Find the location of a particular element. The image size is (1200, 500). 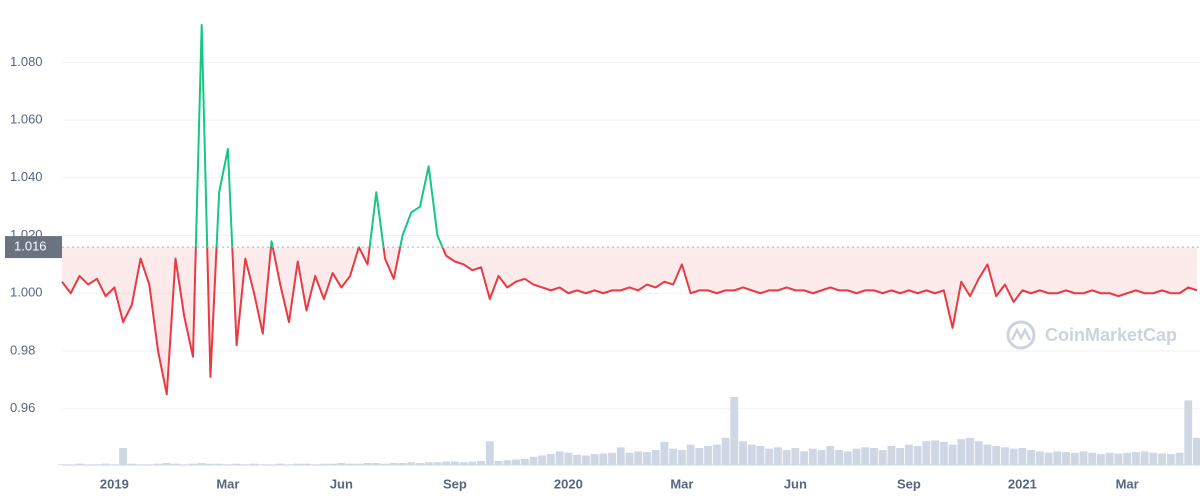

y-tick-label: 1.000 is located at coordinates (26, 292).